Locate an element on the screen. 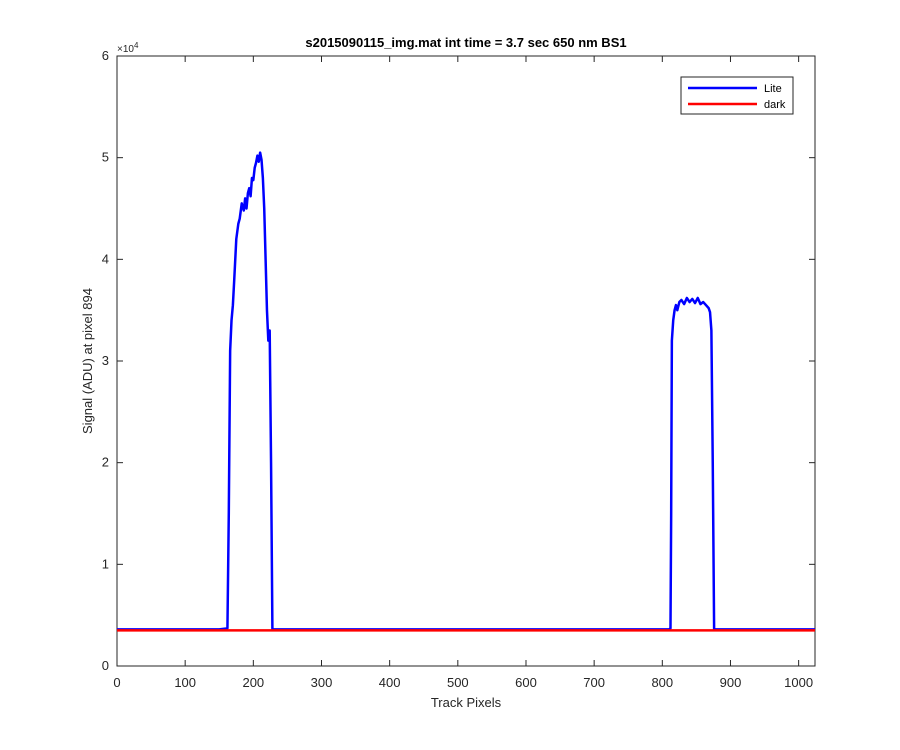 Image resolution: width=900 pixels, height=750 pixels. x-tick-label: 800 is located at coordinates (662, 682).